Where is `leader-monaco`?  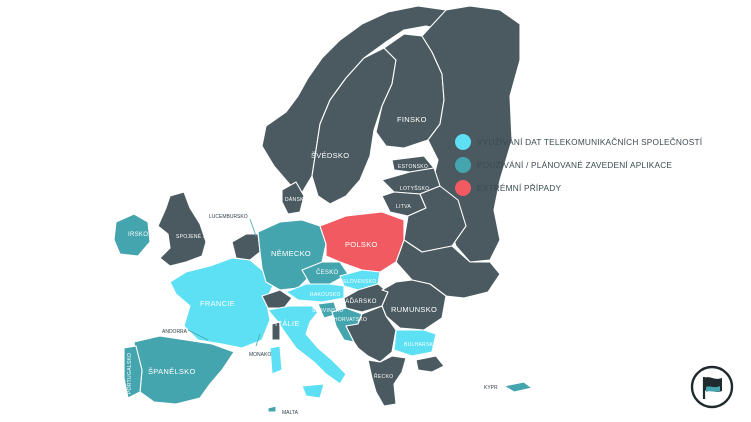 leader-monaco is located at coordinates (258, 340).